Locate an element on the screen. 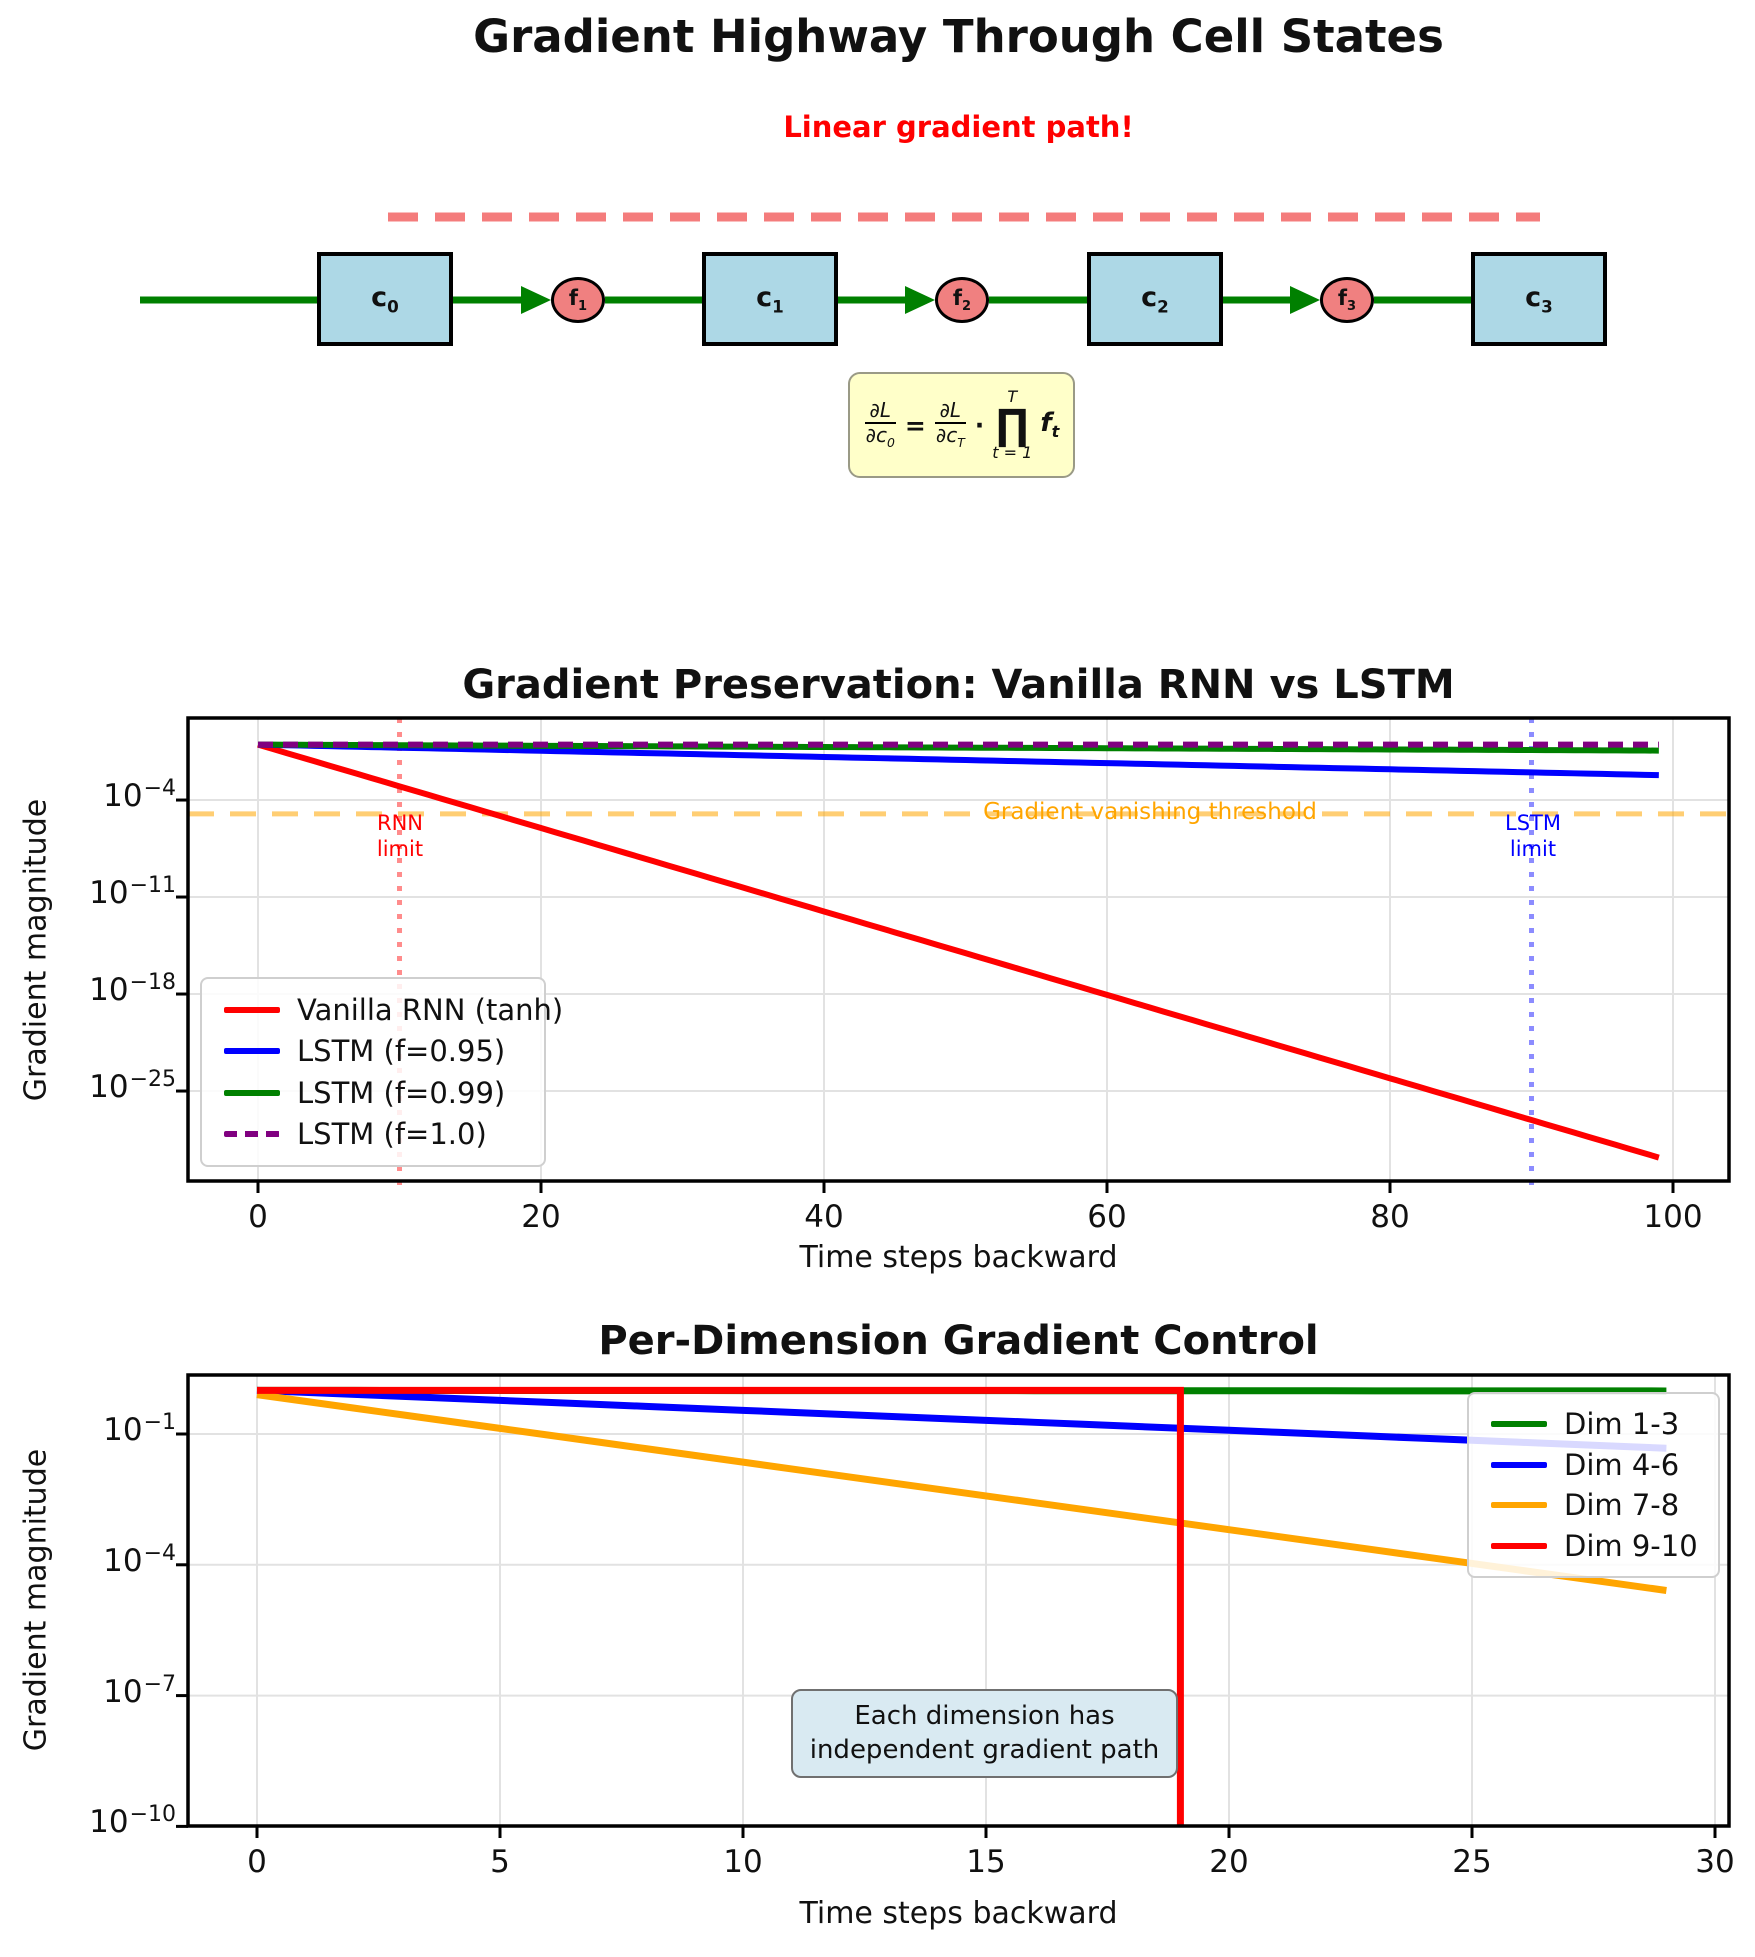  chart2-title: Per-Dimension Gradient Control is located at coordinates (958, 1341).